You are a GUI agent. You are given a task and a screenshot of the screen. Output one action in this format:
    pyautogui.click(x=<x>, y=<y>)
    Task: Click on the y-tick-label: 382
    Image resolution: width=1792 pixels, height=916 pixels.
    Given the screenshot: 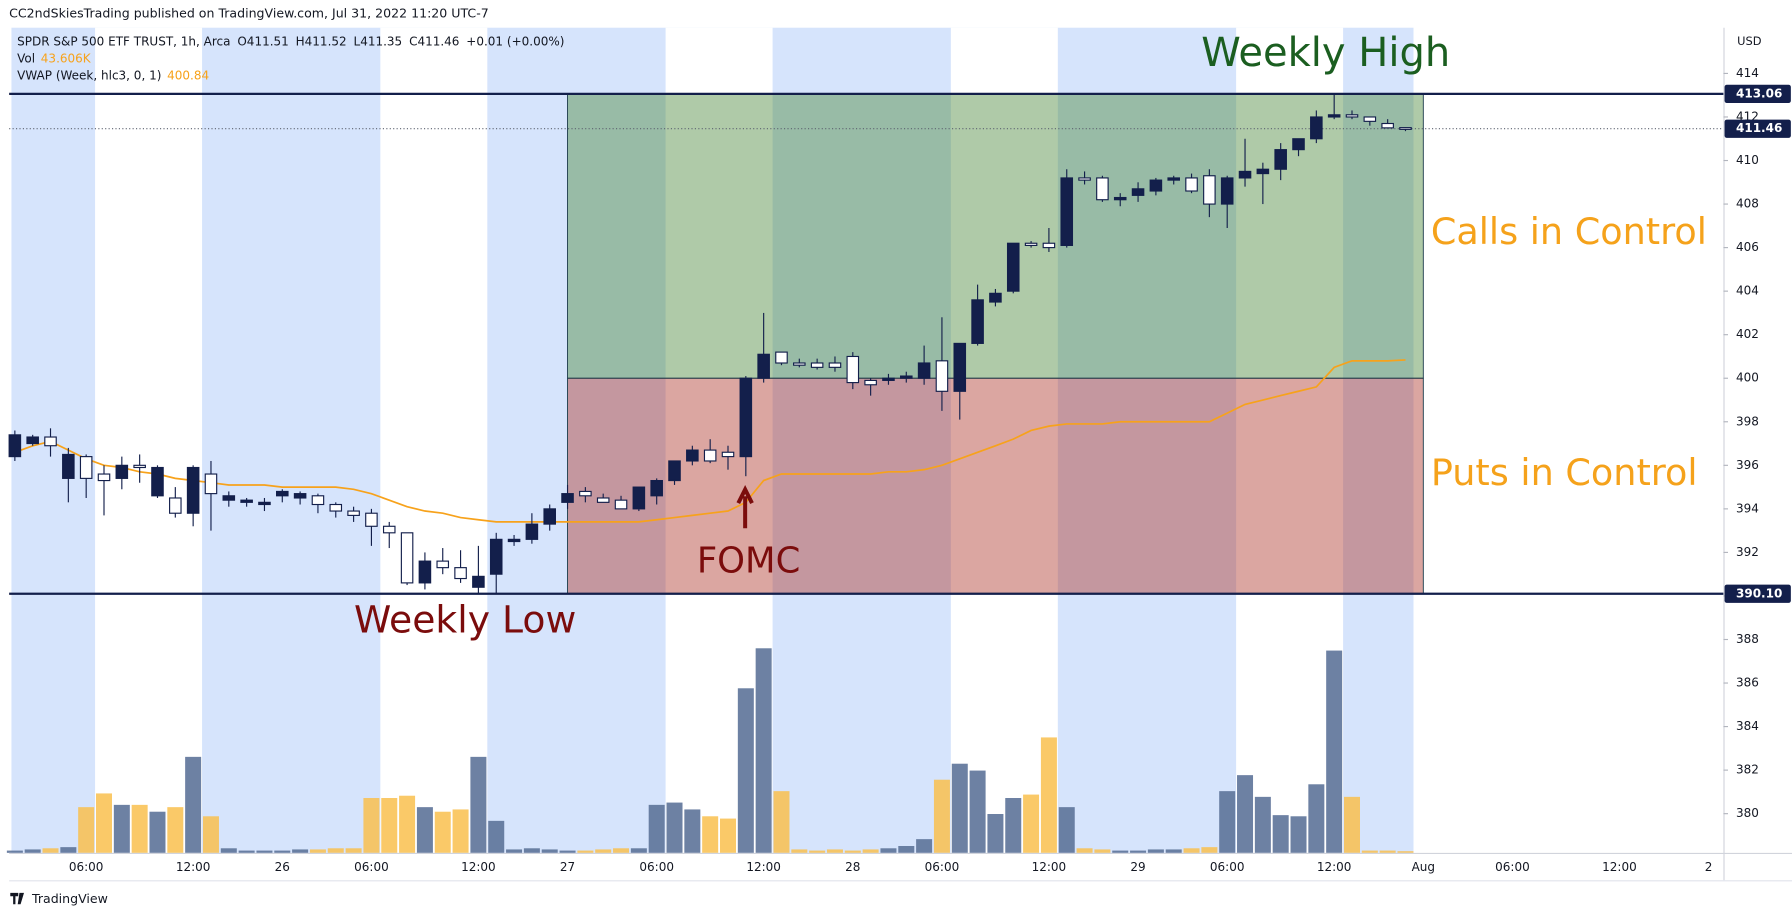 What is the action you would take?
    pyautogui.click(x=1747, y=770)
    